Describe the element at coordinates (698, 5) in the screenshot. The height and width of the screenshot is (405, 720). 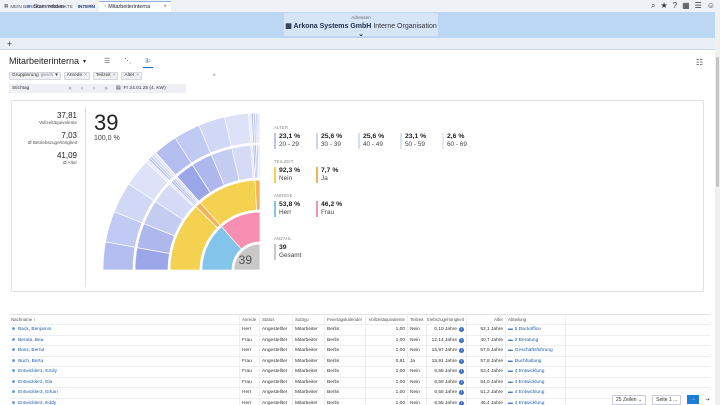
I see `list-icon: ☰` at that location.